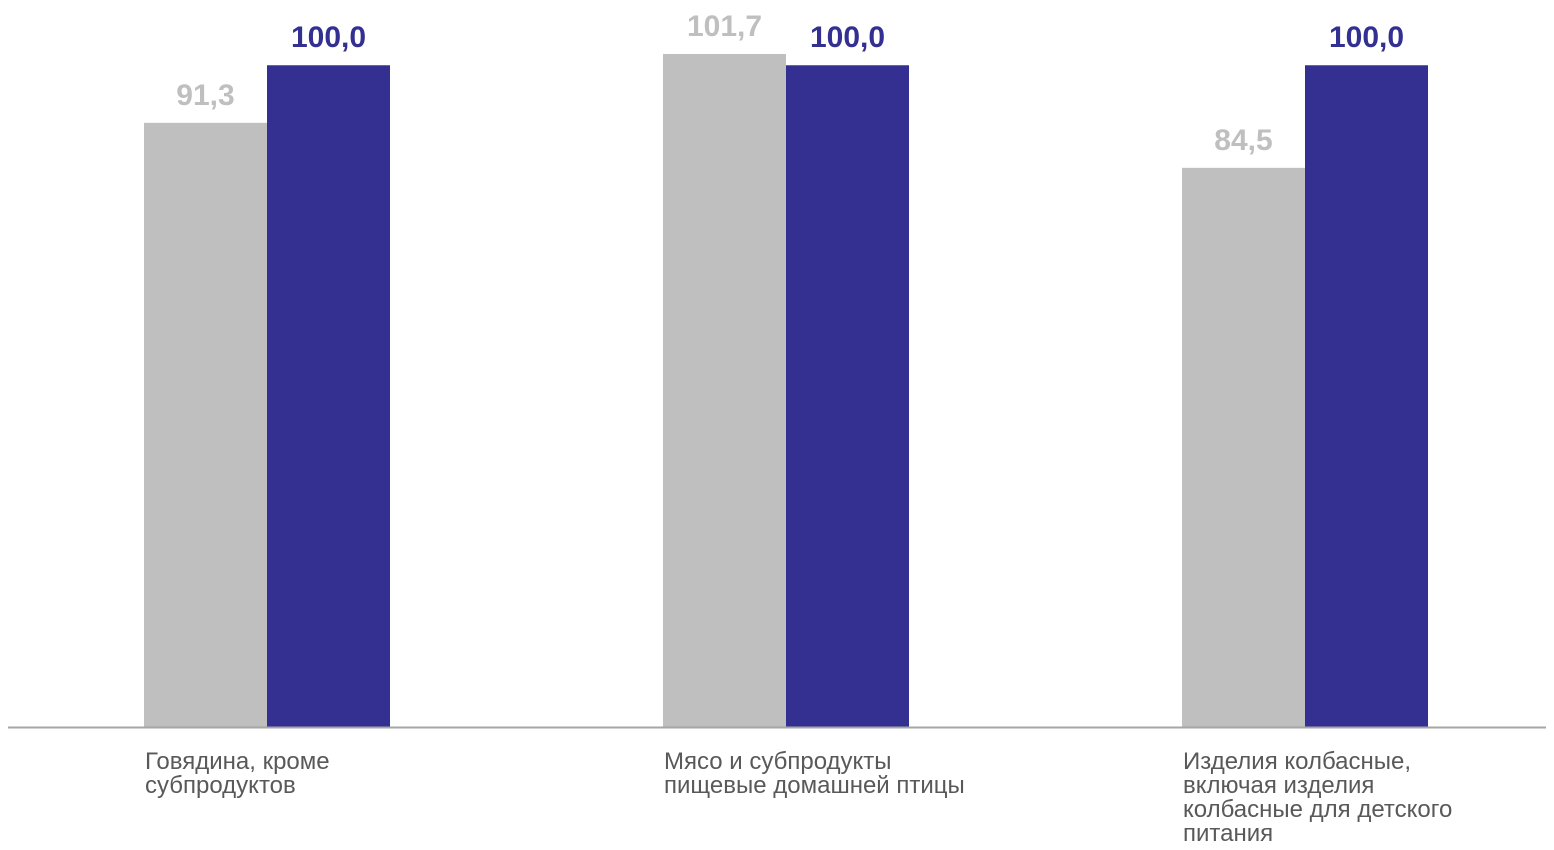 The height and width of the screenshot is (850, 1554). Describe the element at coordinates (1366, 37) in the screenshot. I see `data-label-series-2-category-3: 100,0` at that location.